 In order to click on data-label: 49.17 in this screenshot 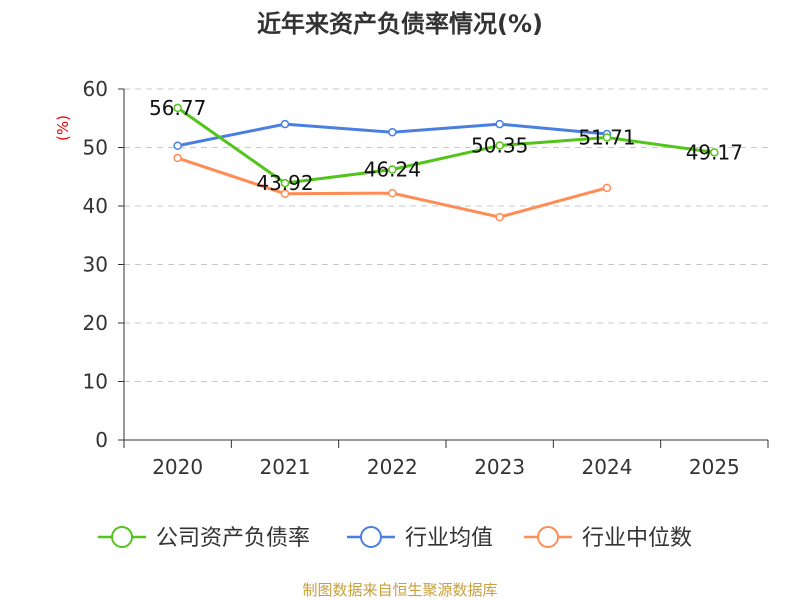, I will do `click(714, 152)`.